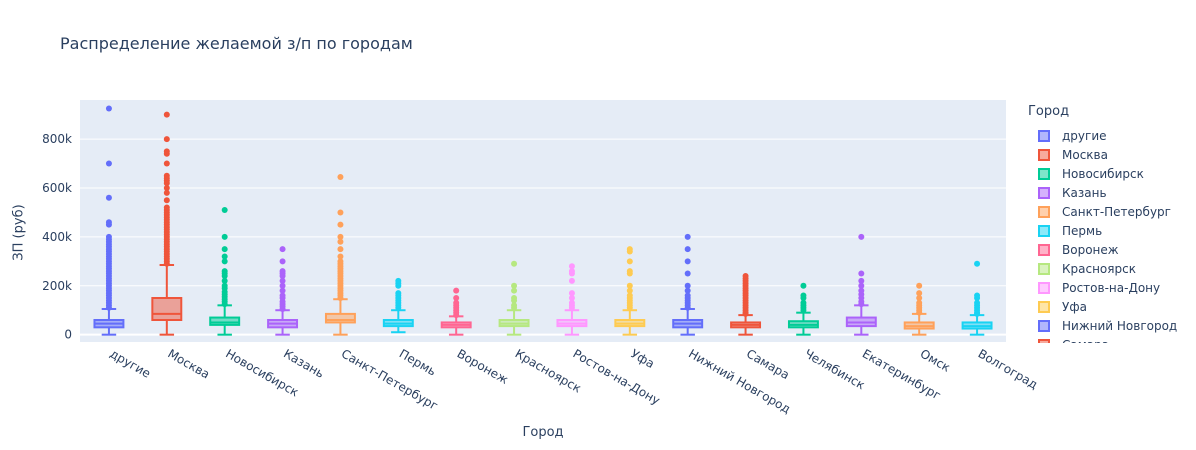 This screenshot has height=450, width=1196. Describe the element at coordinates (68, 335) in the screenshot. I see `y-tick-label: 0` at that location.